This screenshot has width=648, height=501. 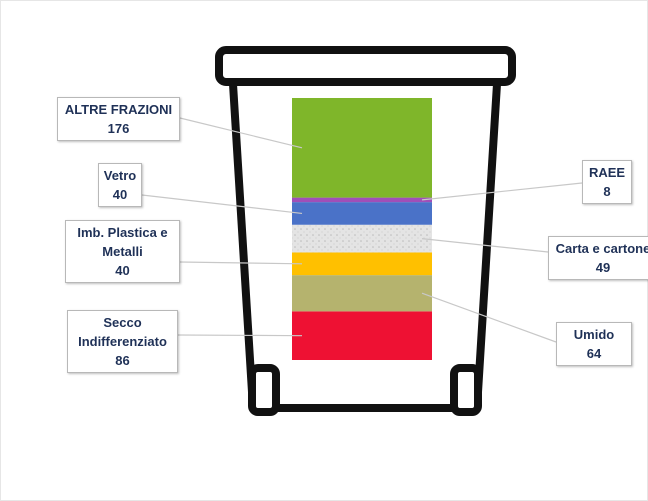 I want to click on label-value: 86, so click(x=122, y=360).